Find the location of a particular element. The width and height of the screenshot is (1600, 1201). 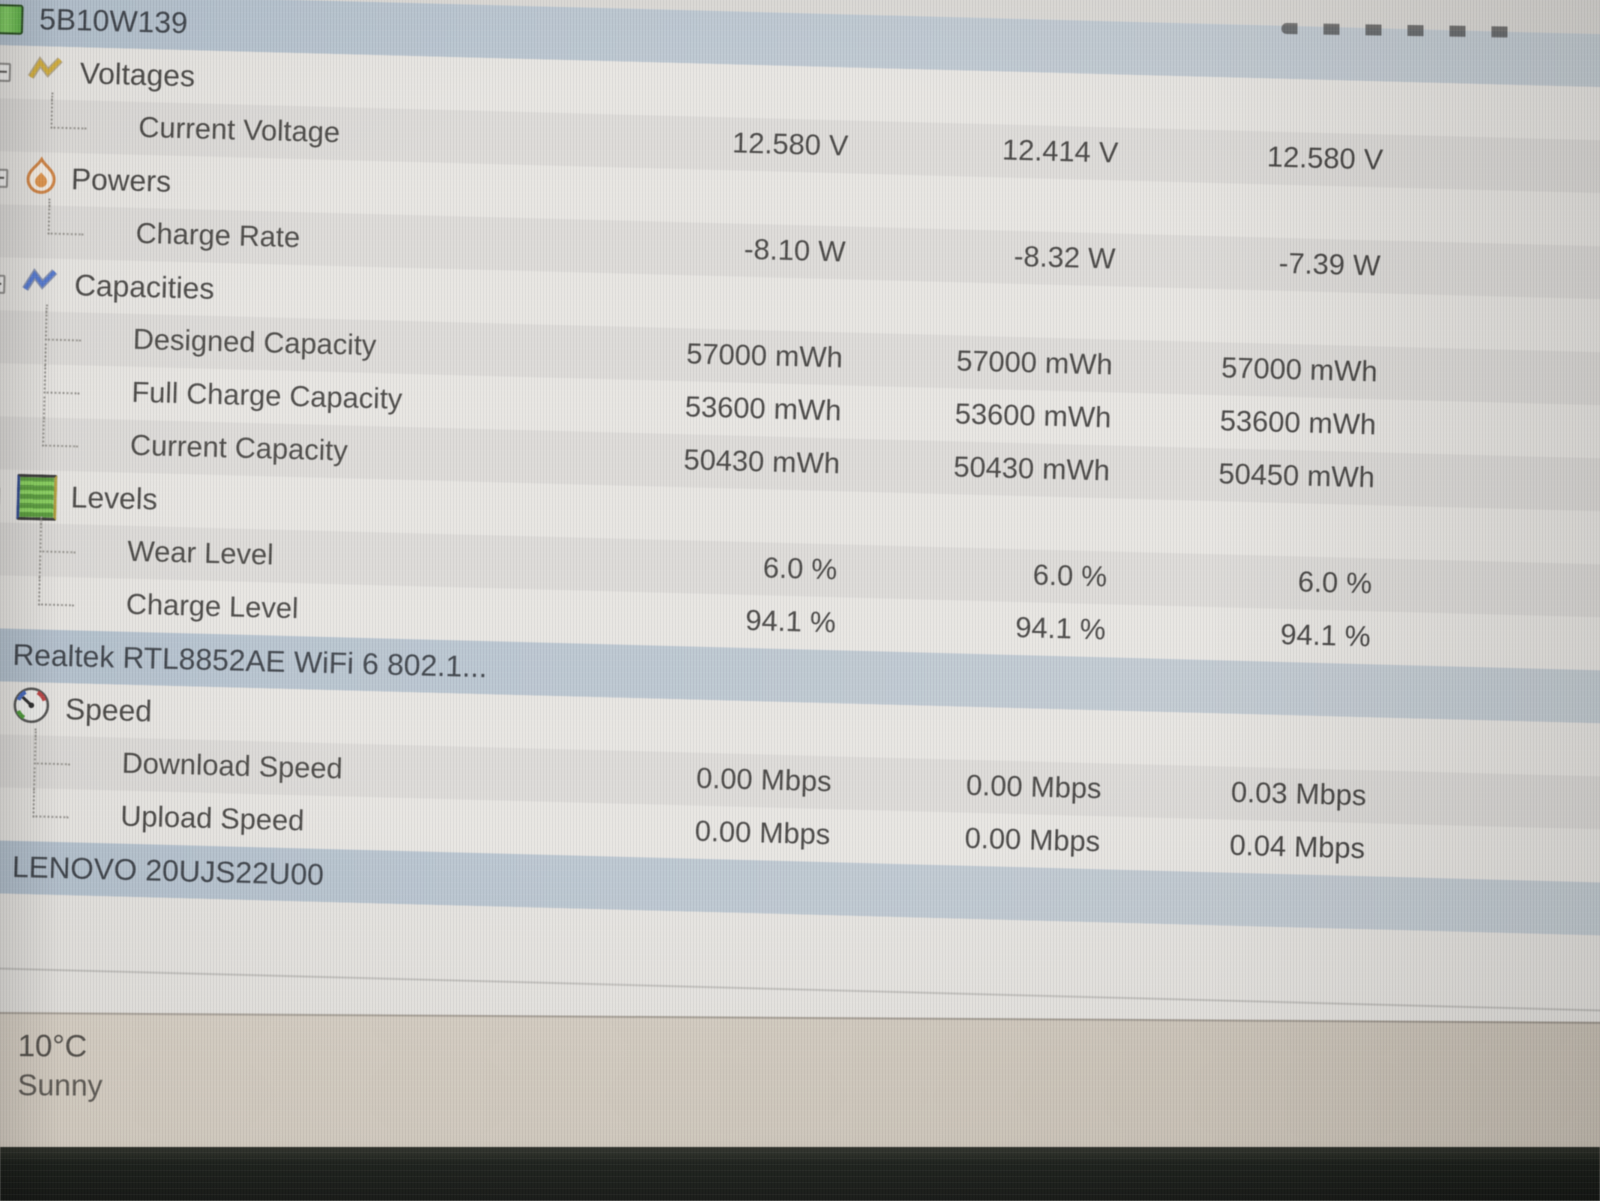

speedometer-icon is located at coordinates (31, 708).